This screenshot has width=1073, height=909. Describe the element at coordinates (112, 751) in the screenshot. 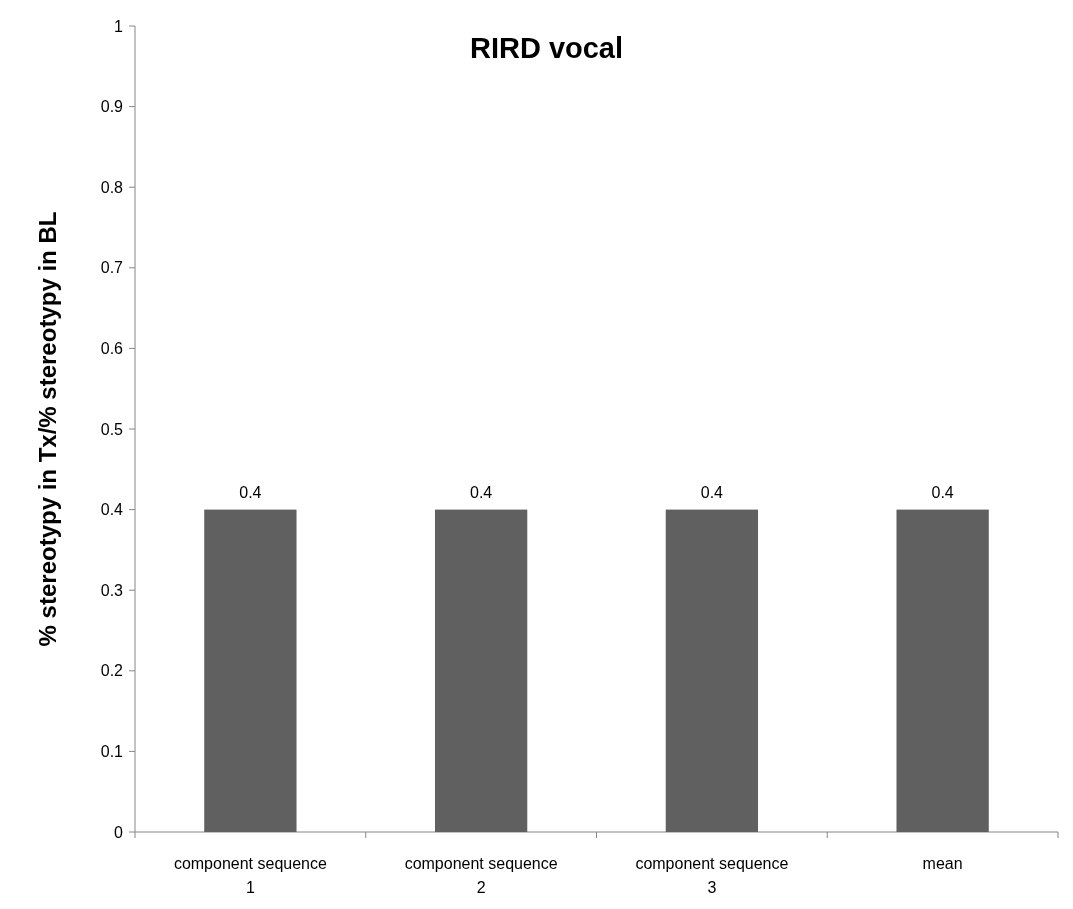

I see `y-tick-label: 0.1` at that location.